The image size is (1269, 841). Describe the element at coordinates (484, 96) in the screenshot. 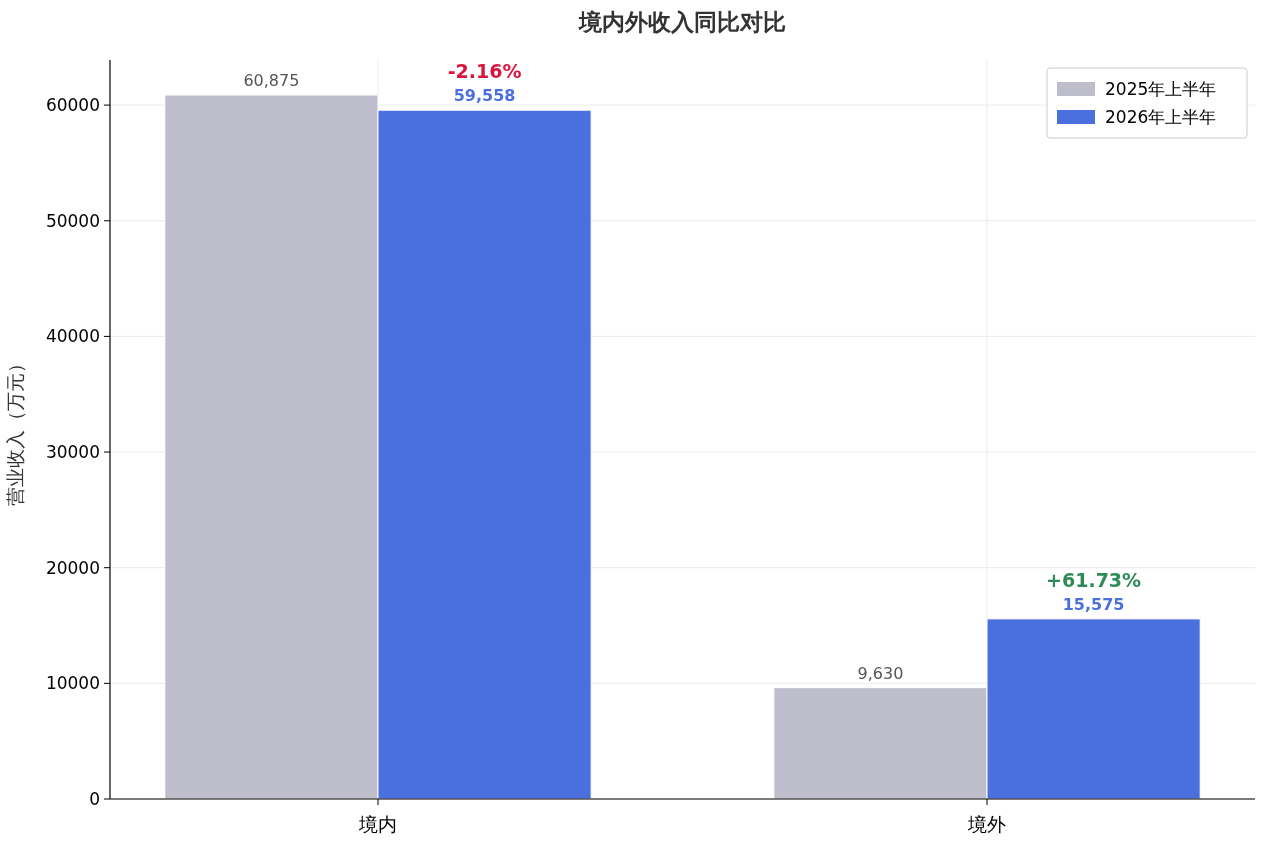

I see `data-label: 59,558` at that location.